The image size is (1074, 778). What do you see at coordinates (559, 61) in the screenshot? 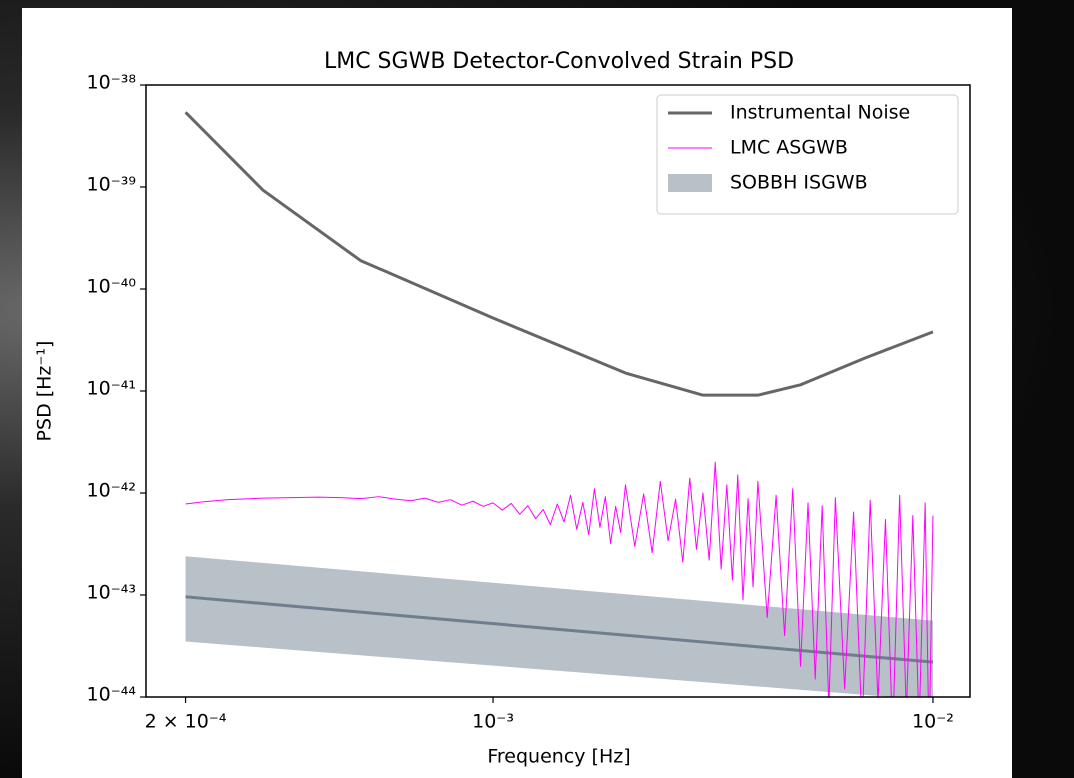
I see `chart-title: LMC SGWB Detector-Convolved Strain PSD` at bounding box center [559, 61].